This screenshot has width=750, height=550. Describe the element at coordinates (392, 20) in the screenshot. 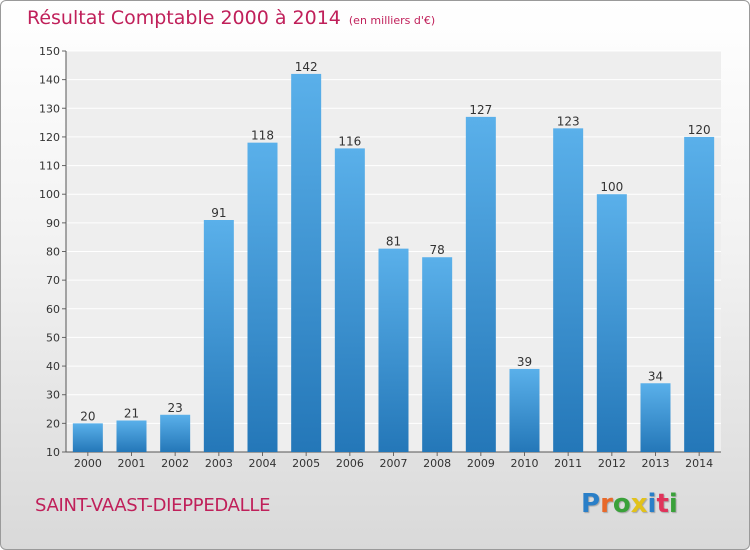

I see `chart-subtitle: (en milliers d'€)` at that location.